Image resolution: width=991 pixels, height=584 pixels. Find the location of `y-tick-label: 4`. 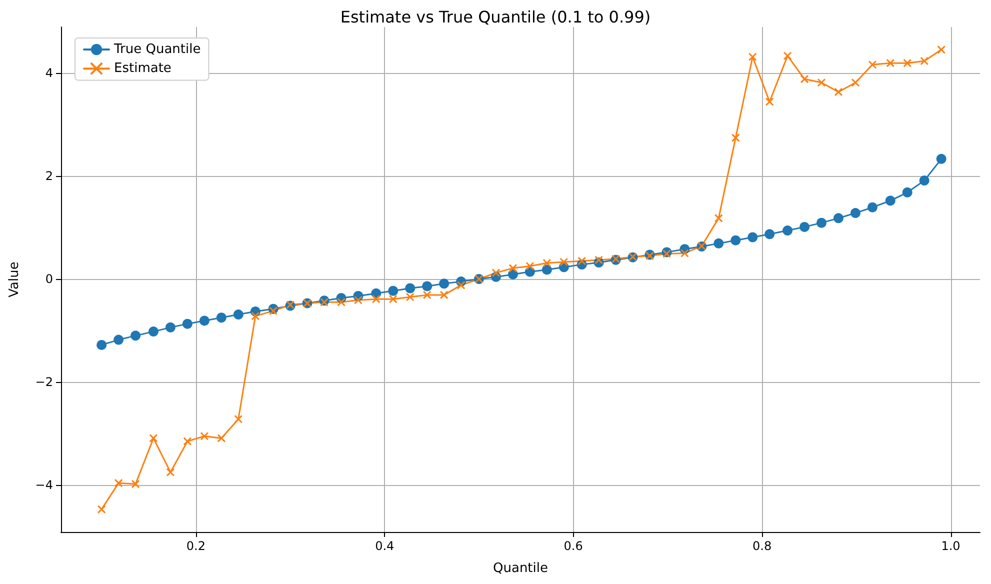

y-tick-label: 4 is located at coordinates (49, 73).